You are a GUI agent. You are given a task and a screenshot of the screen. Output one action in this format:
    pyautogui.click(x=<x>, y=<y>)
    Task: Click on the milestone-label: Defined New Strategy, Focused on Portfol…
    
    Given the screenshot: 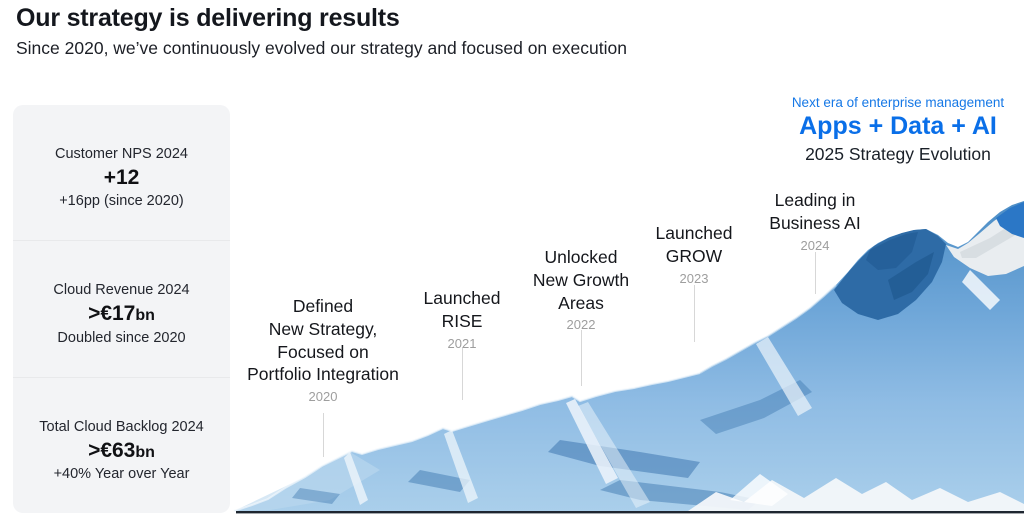 What is the action you would take?
    pyautogui.click(x=323, y=340)
    